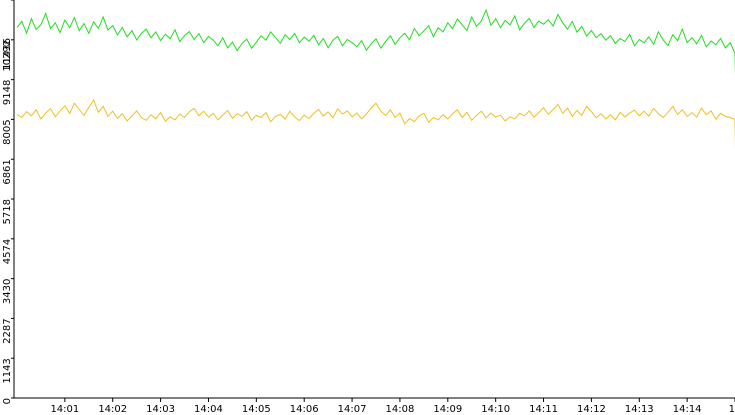 This screenshot has width=735, height=415. I want to click on y-tick-label: 4574, so click(7, 251).